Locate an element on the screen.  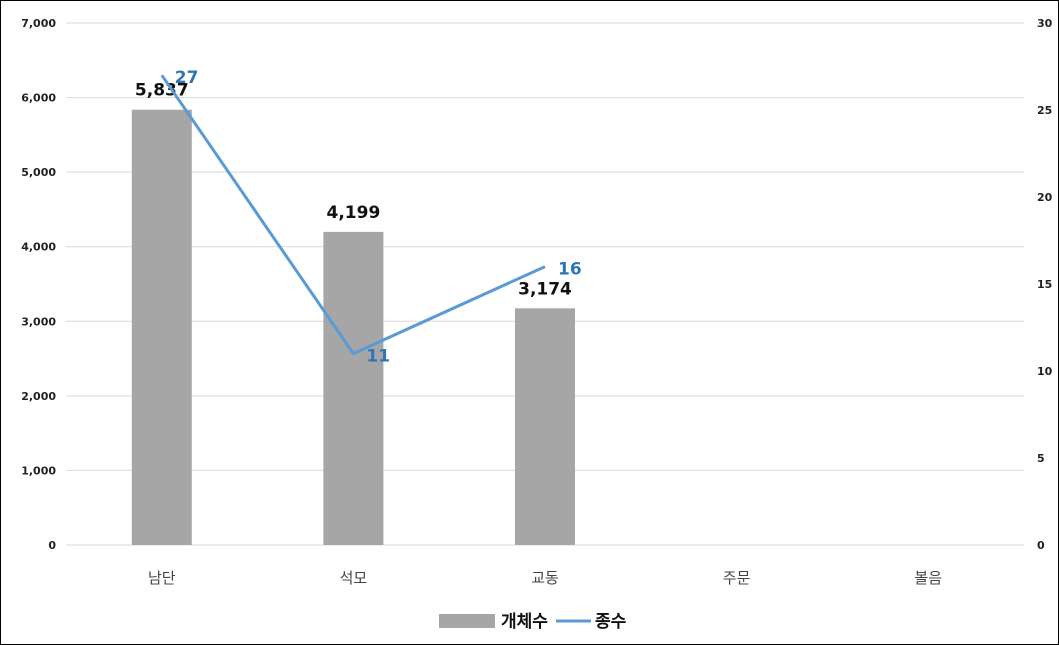
category-label: 볼음 is located at coordinates (928, 578).